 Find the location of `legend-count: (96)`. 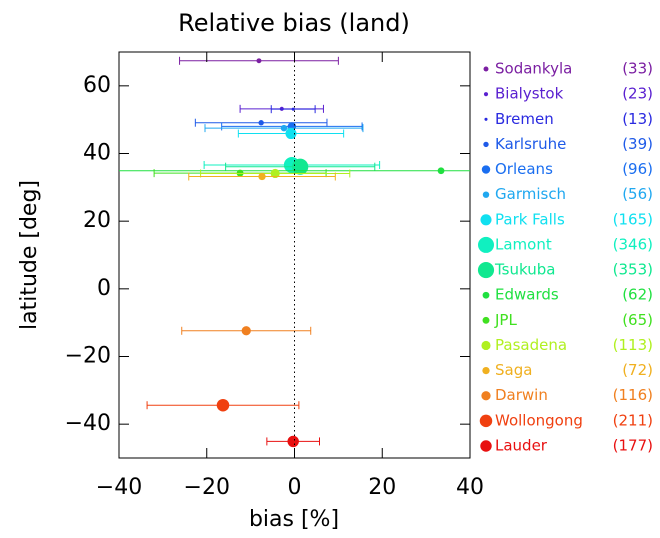

legend-count: (96) is located at coordinates (637, 169).